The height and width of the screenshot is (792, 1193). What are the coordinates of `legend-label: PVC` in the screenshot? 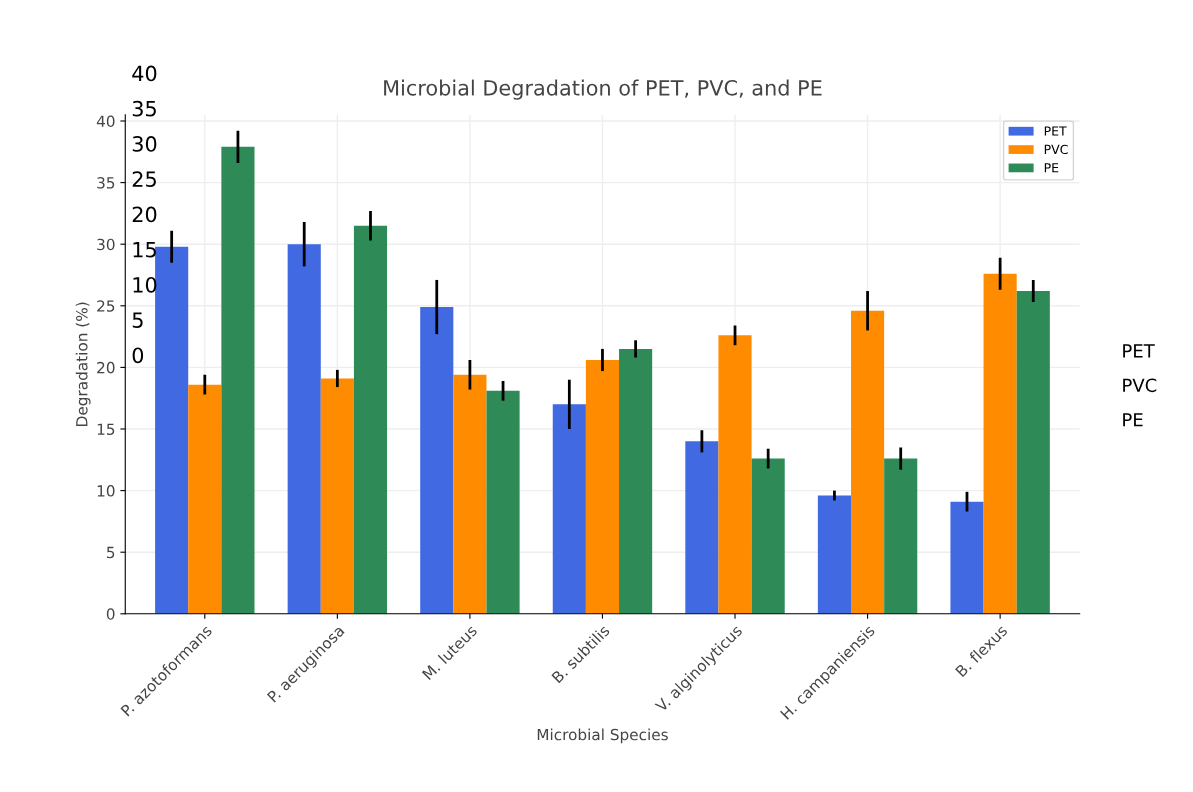 It's located at (1056, 149).